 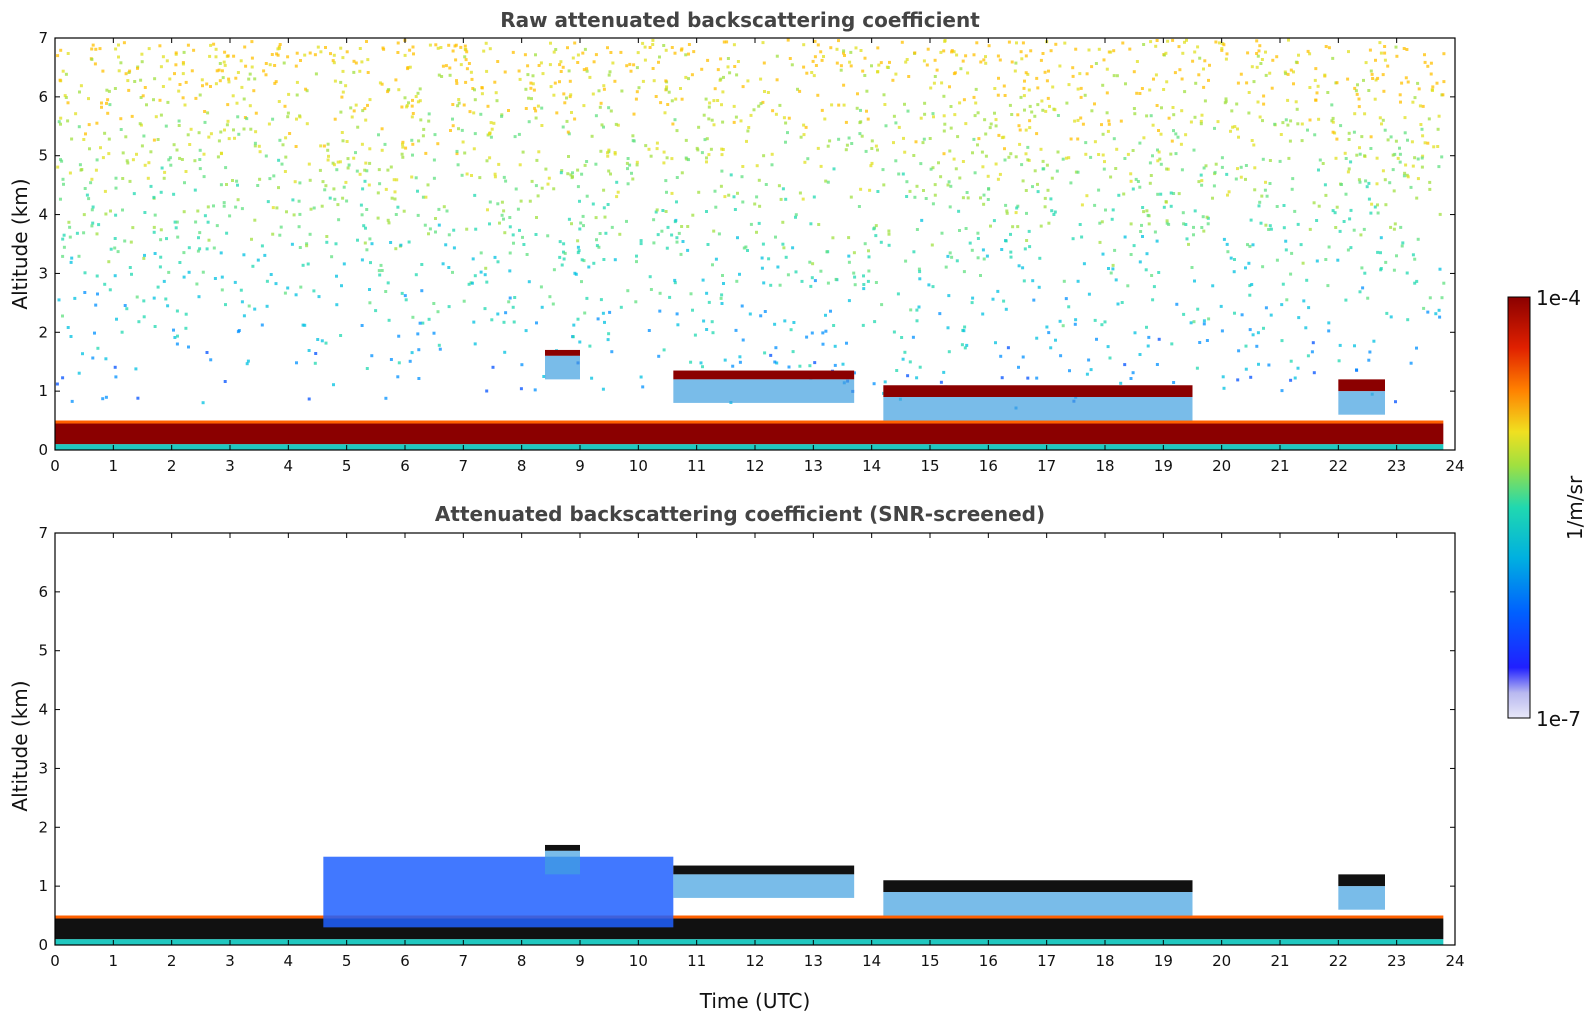 What do you see at coordinates (1361, 898) in the screenshot?
I see `cloud-layer-fringe` at bounding box center [1361, 898].